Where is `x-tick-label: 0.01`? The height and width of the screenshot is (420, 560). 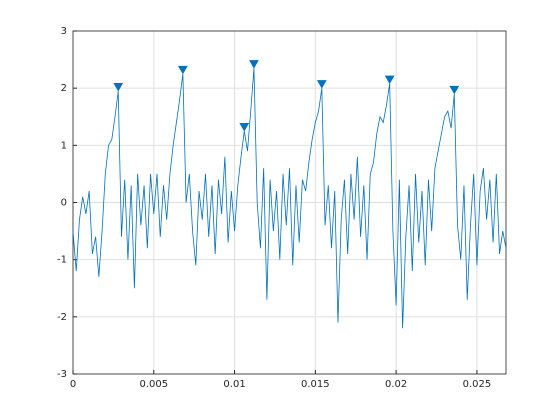 x-tick-label: 0.01 is located at coordinates (234, 384).